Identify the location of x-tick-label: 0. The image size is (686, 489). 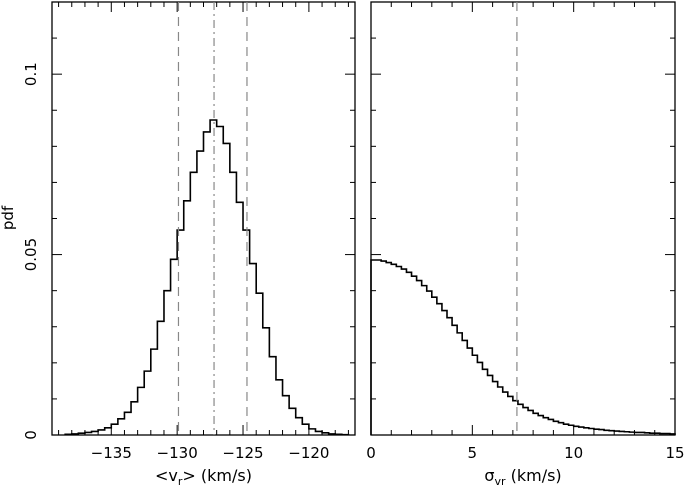
(371, 453).